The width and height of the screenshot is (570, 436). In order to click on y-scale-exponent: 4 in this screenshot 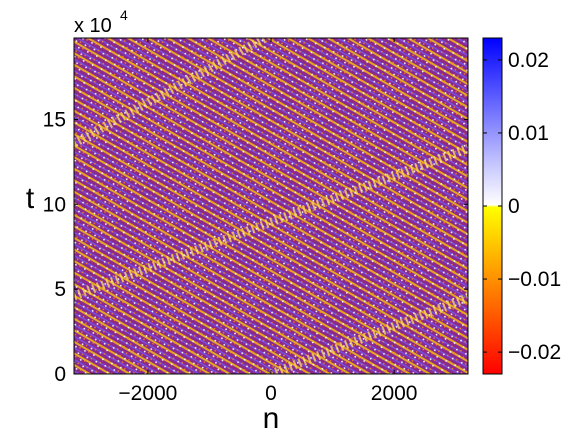, I will do `click(124, 15)`.